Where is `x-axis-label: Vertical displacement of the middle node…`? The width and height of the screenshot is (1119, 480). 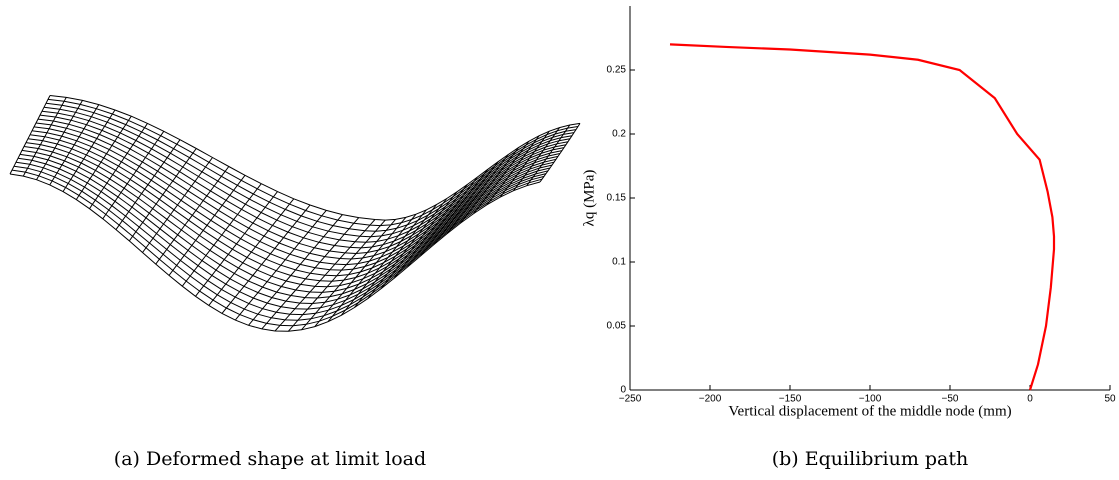
x-axis-label: Vertical displacement of the middle node… is located at coordinates (869, 411).